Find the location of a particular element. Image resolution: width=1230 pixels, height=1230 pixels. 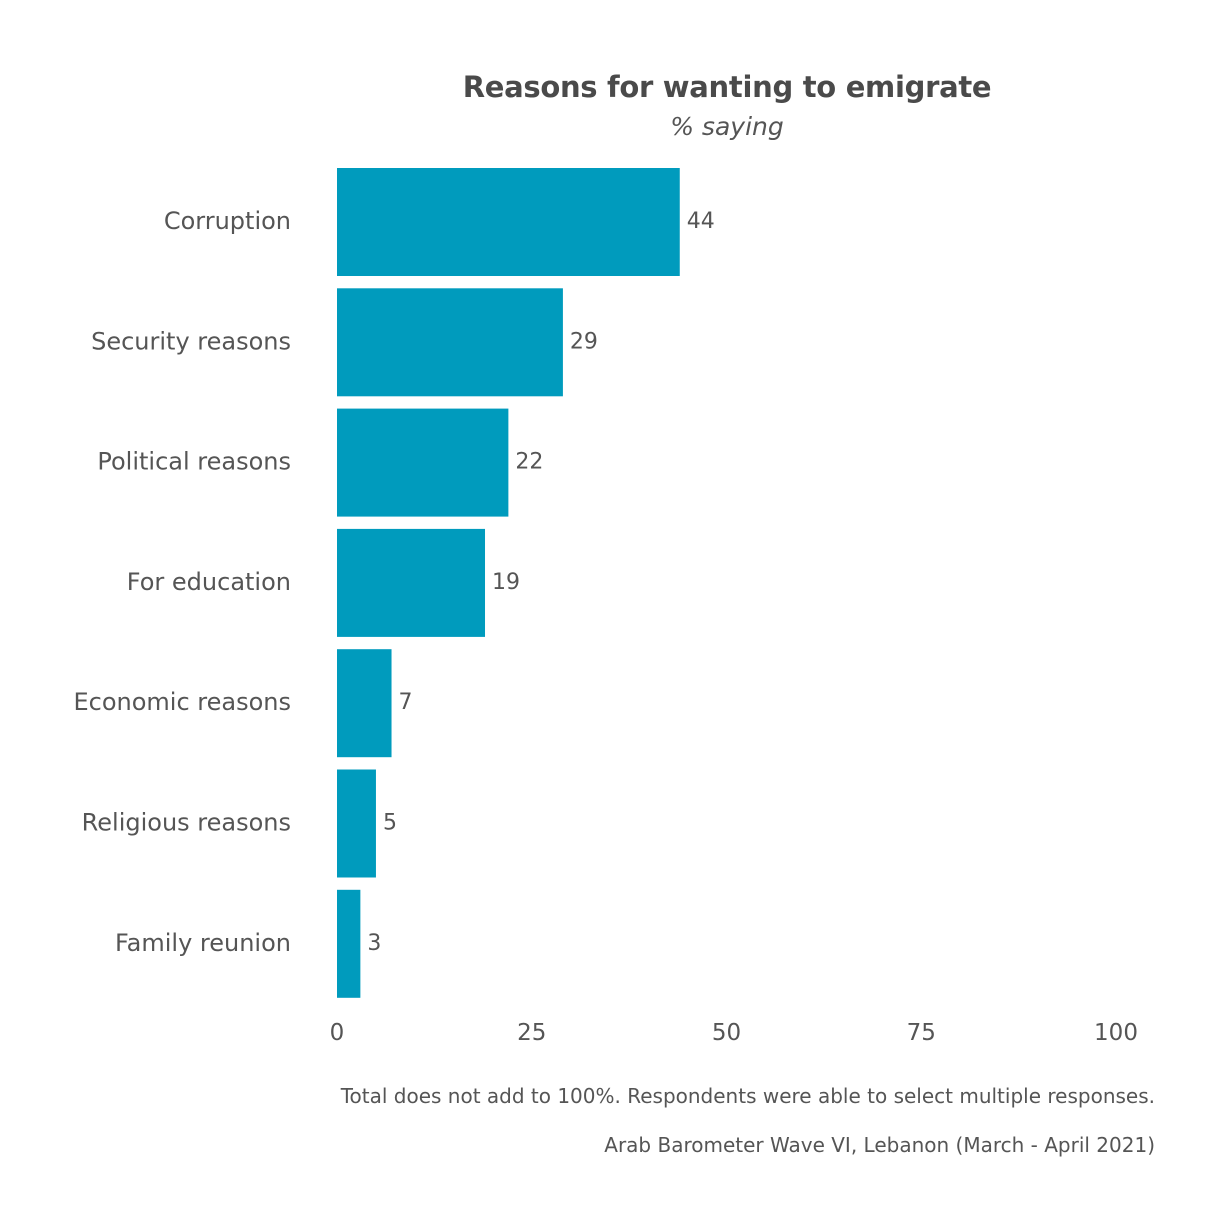

value-label: 3 is located at coordinates (374, 943).